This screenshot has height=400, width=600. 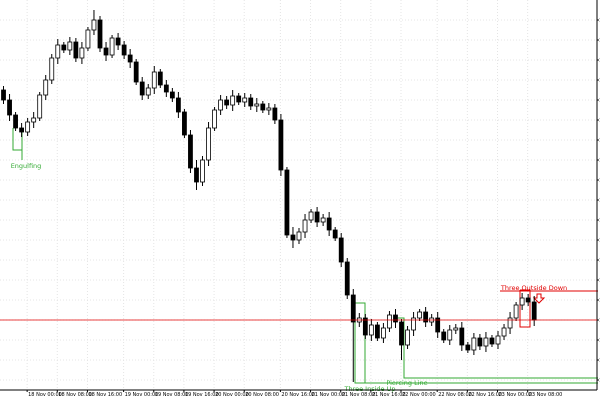 I want to click on down-arrow, so click(x=539, y=298).